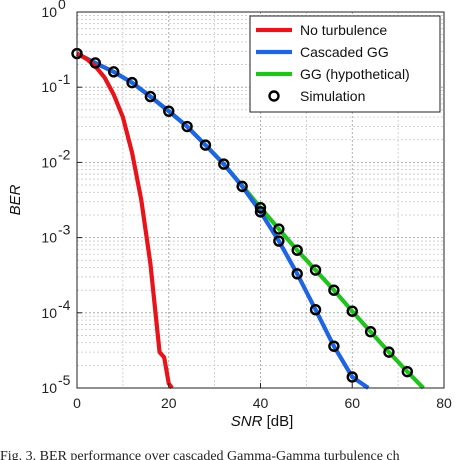 This screenshot has width=474, height=460. I want to click on legend-marker, so click(274, 96).